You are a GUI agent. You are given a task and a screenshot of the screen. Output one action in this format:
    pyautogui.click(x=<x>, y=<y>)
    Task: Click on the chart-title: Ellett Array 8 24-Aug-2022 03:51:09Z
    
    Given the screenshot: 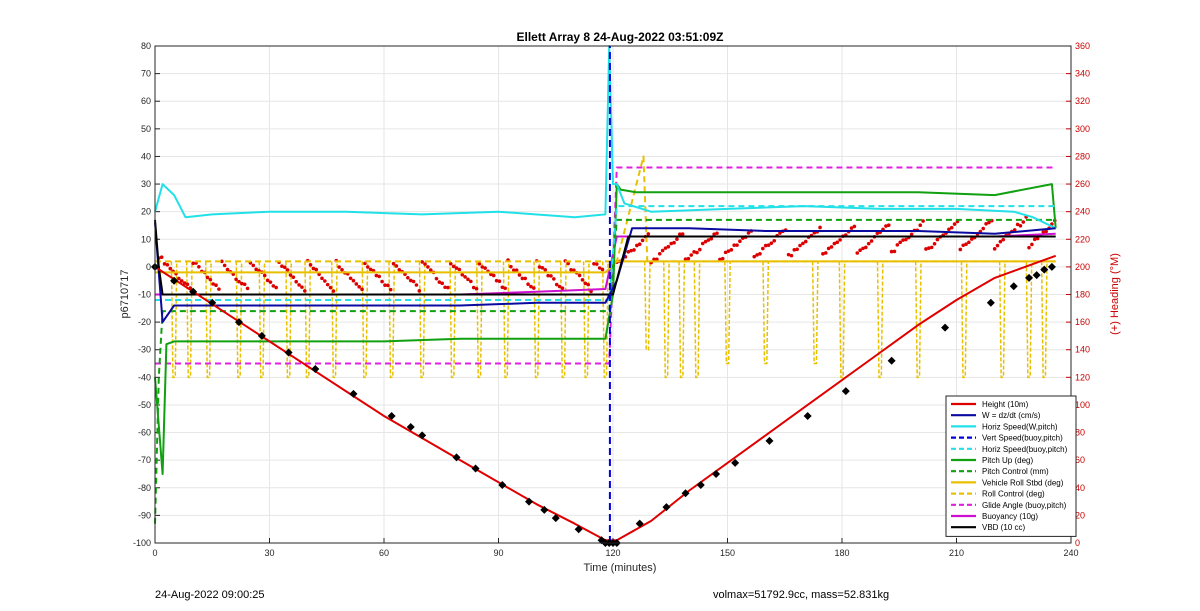 What is the action you would take?
    pyautogui.click(x=620, y=37)
    